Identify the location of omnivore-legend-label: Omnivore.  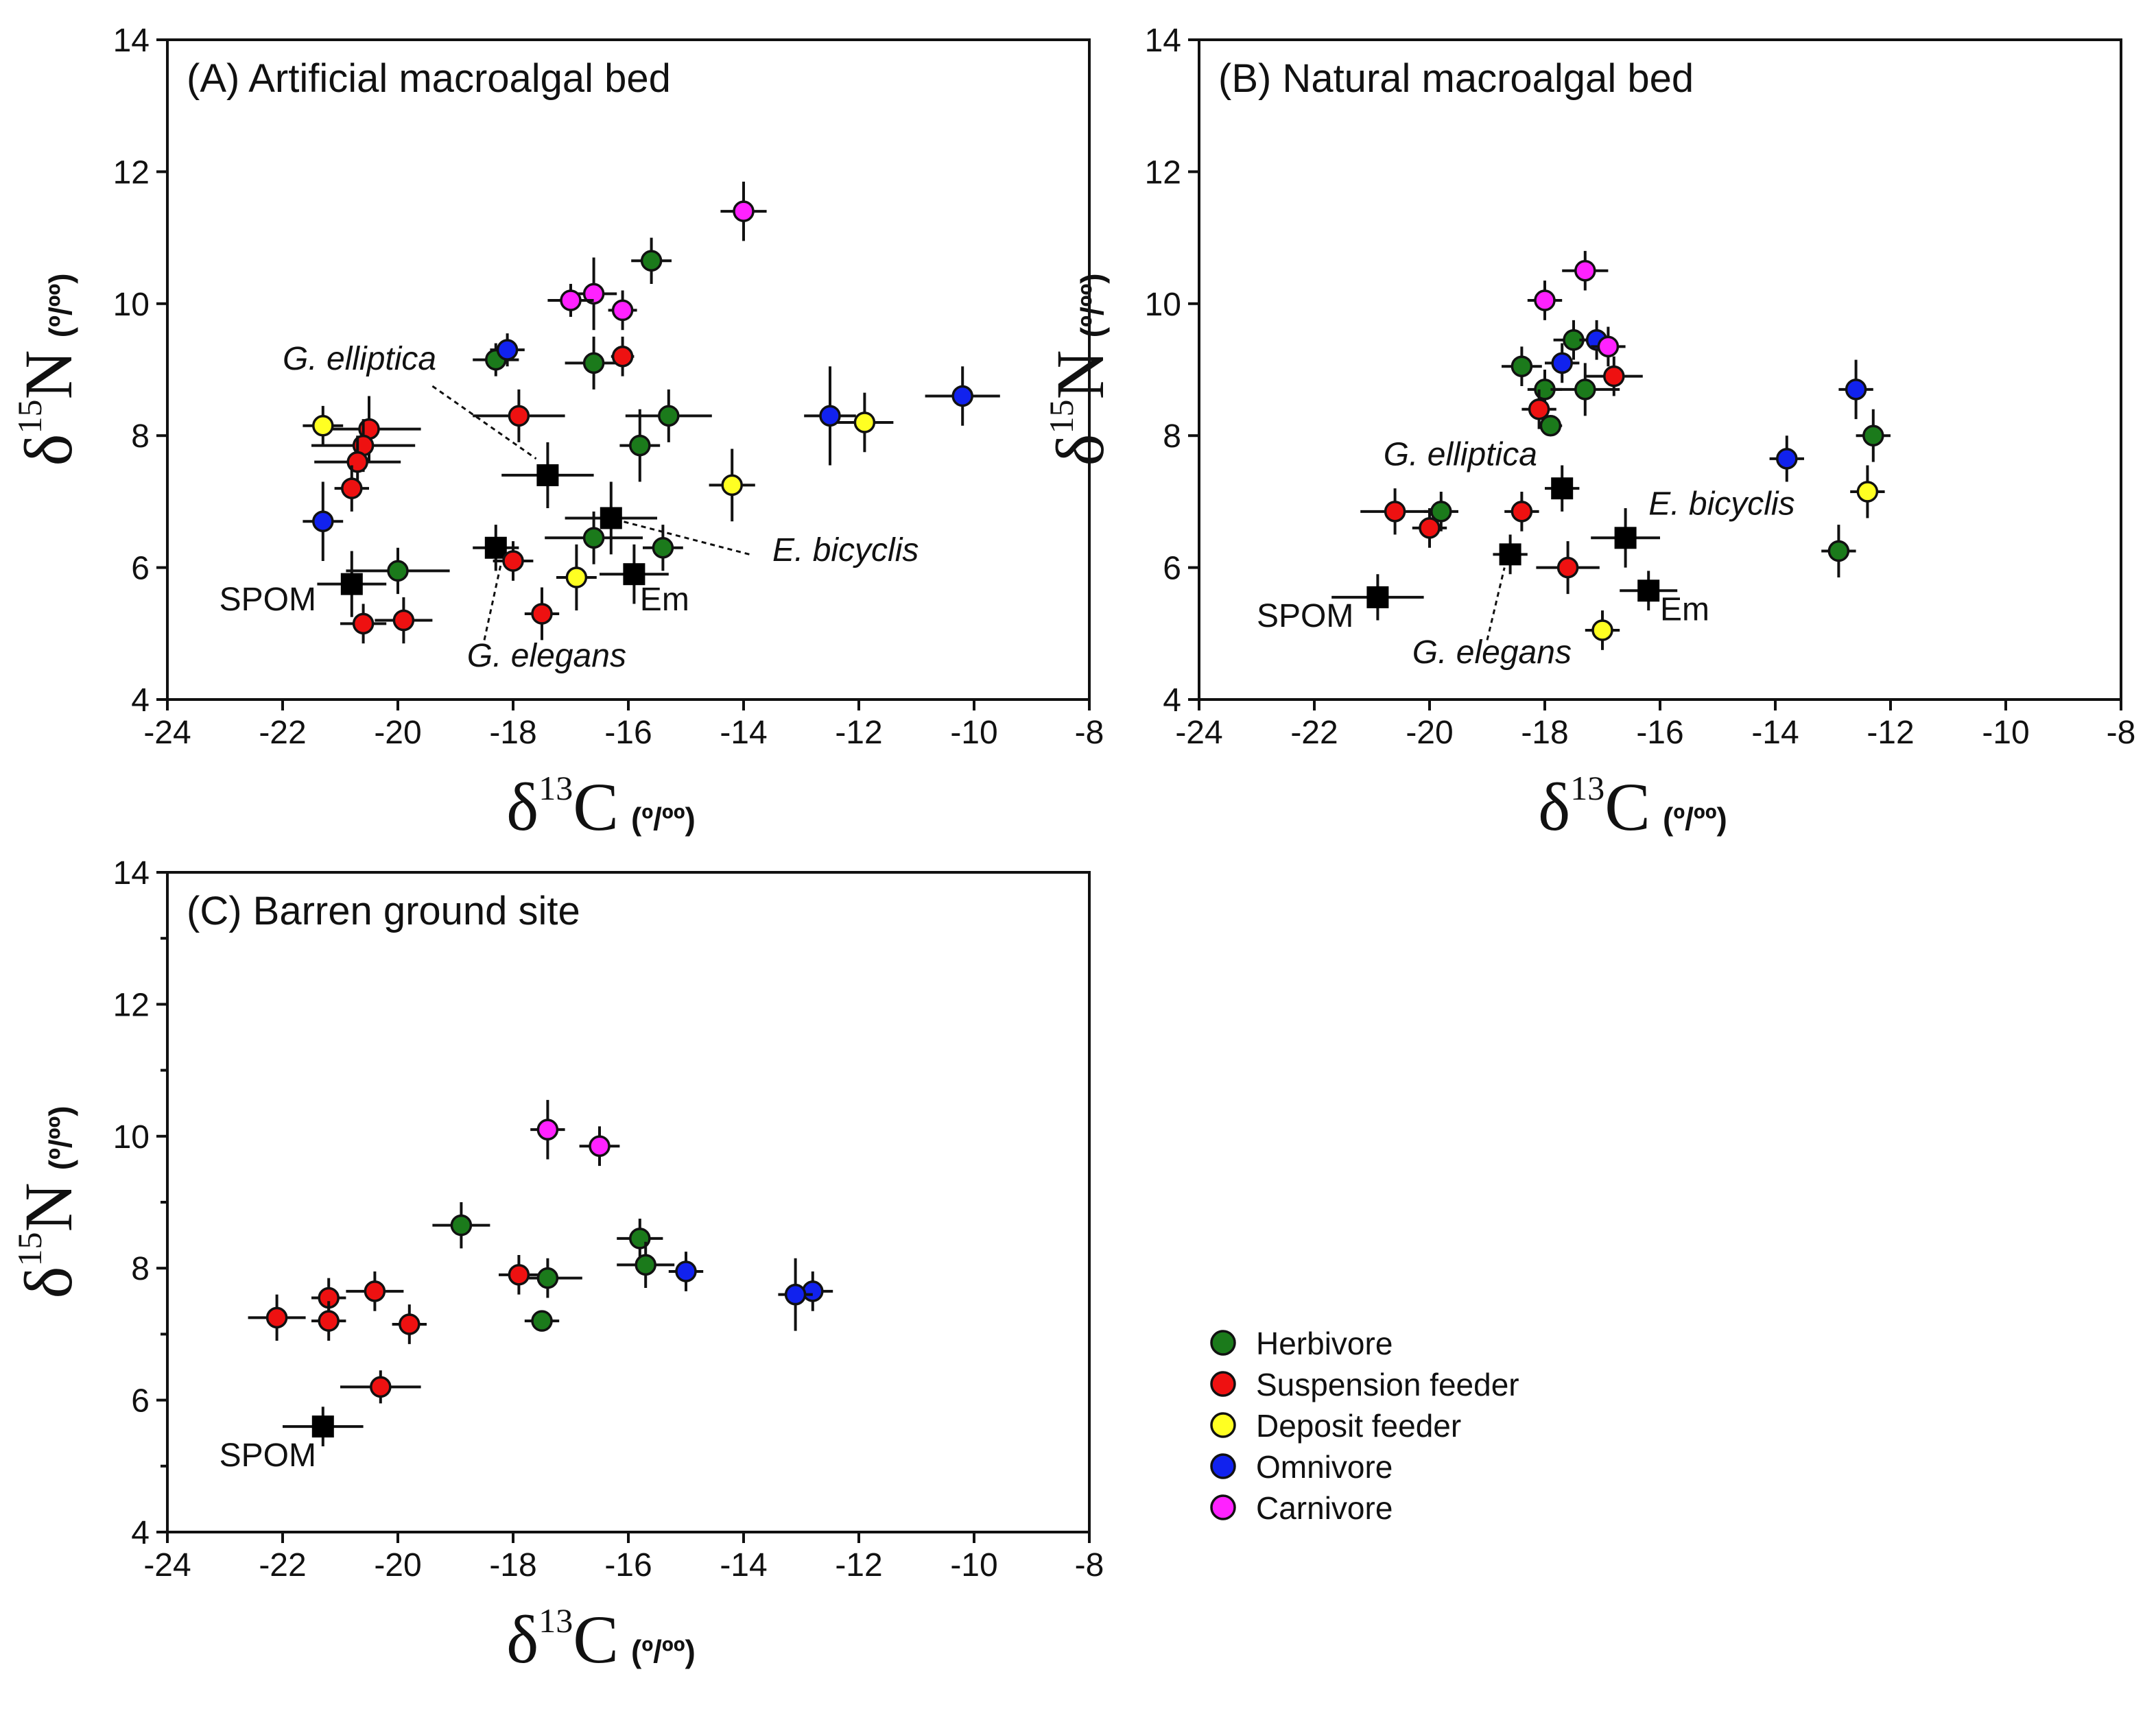
(1325, 1467).